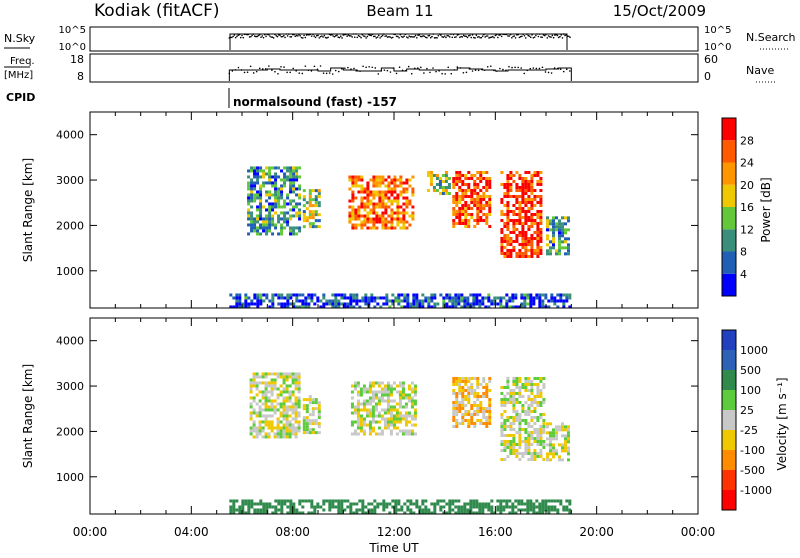  Describe the element at coordinates (393, 547) in the screenshot. I see `time-axis-title: Time UT` at that location.